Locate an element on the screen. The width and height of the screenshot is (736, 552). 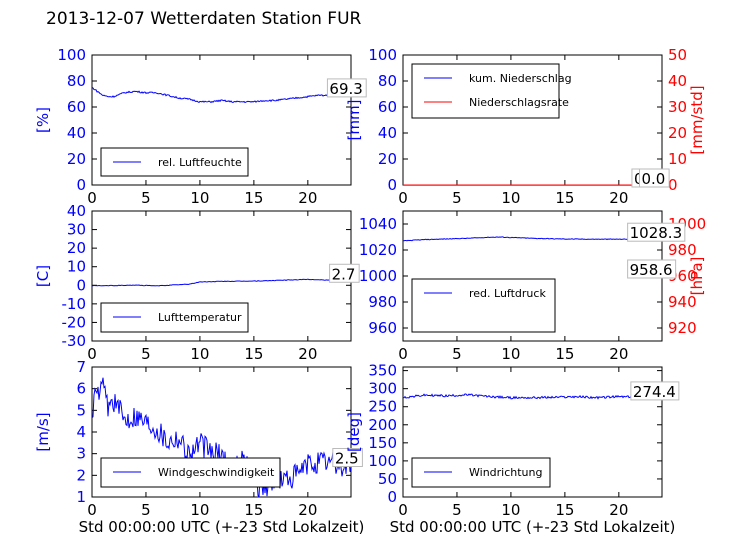
y2-axis-label: [mm/std] is located at coordinates (697, 119).